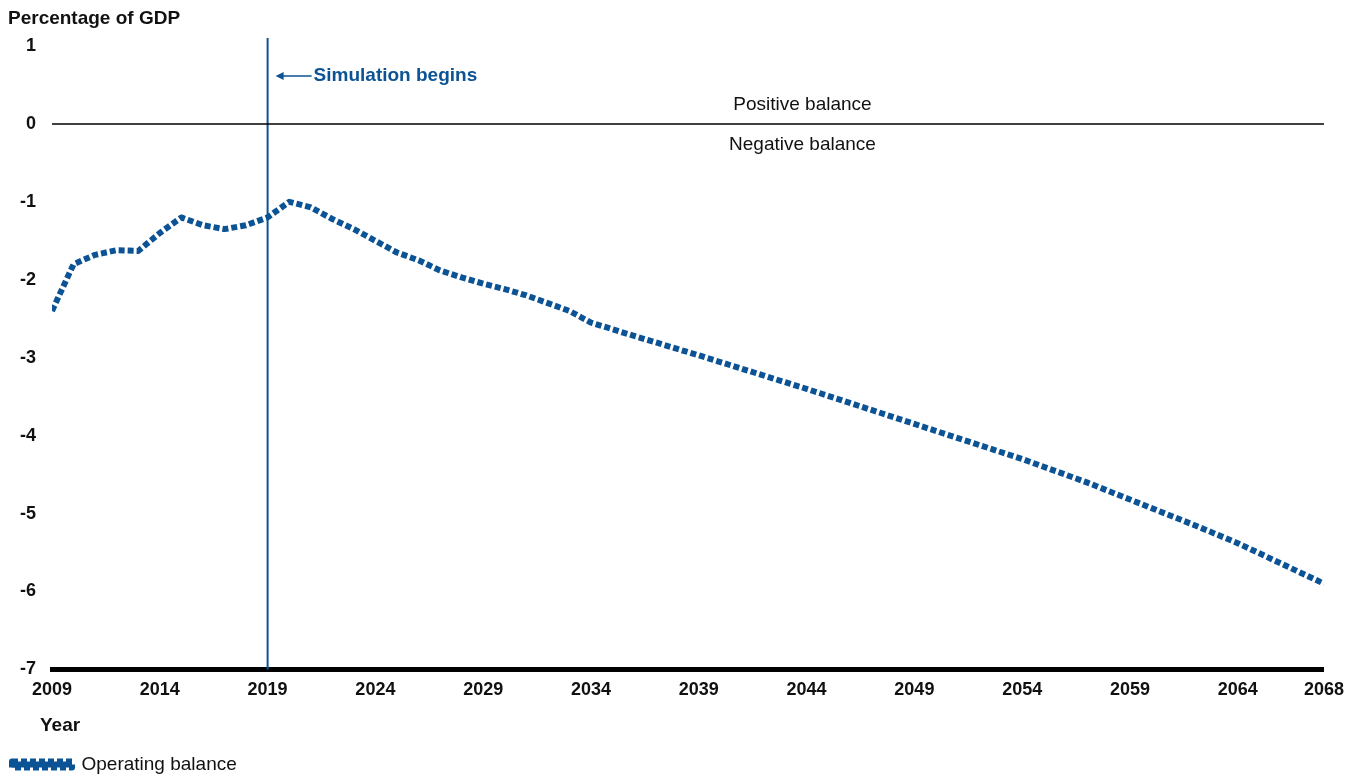 The width and height of the screenshot is (1354, 784). I want to click on x-tick-label: 2014, so click(159, 689).